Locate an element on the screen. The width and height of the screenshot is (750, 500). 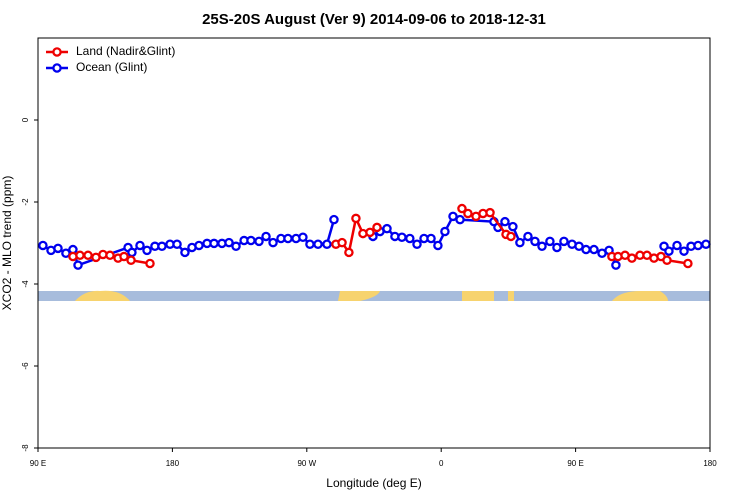
y-axis-label: XCO2 - MLO trend (ppm) is located at coordinates (7, 243).